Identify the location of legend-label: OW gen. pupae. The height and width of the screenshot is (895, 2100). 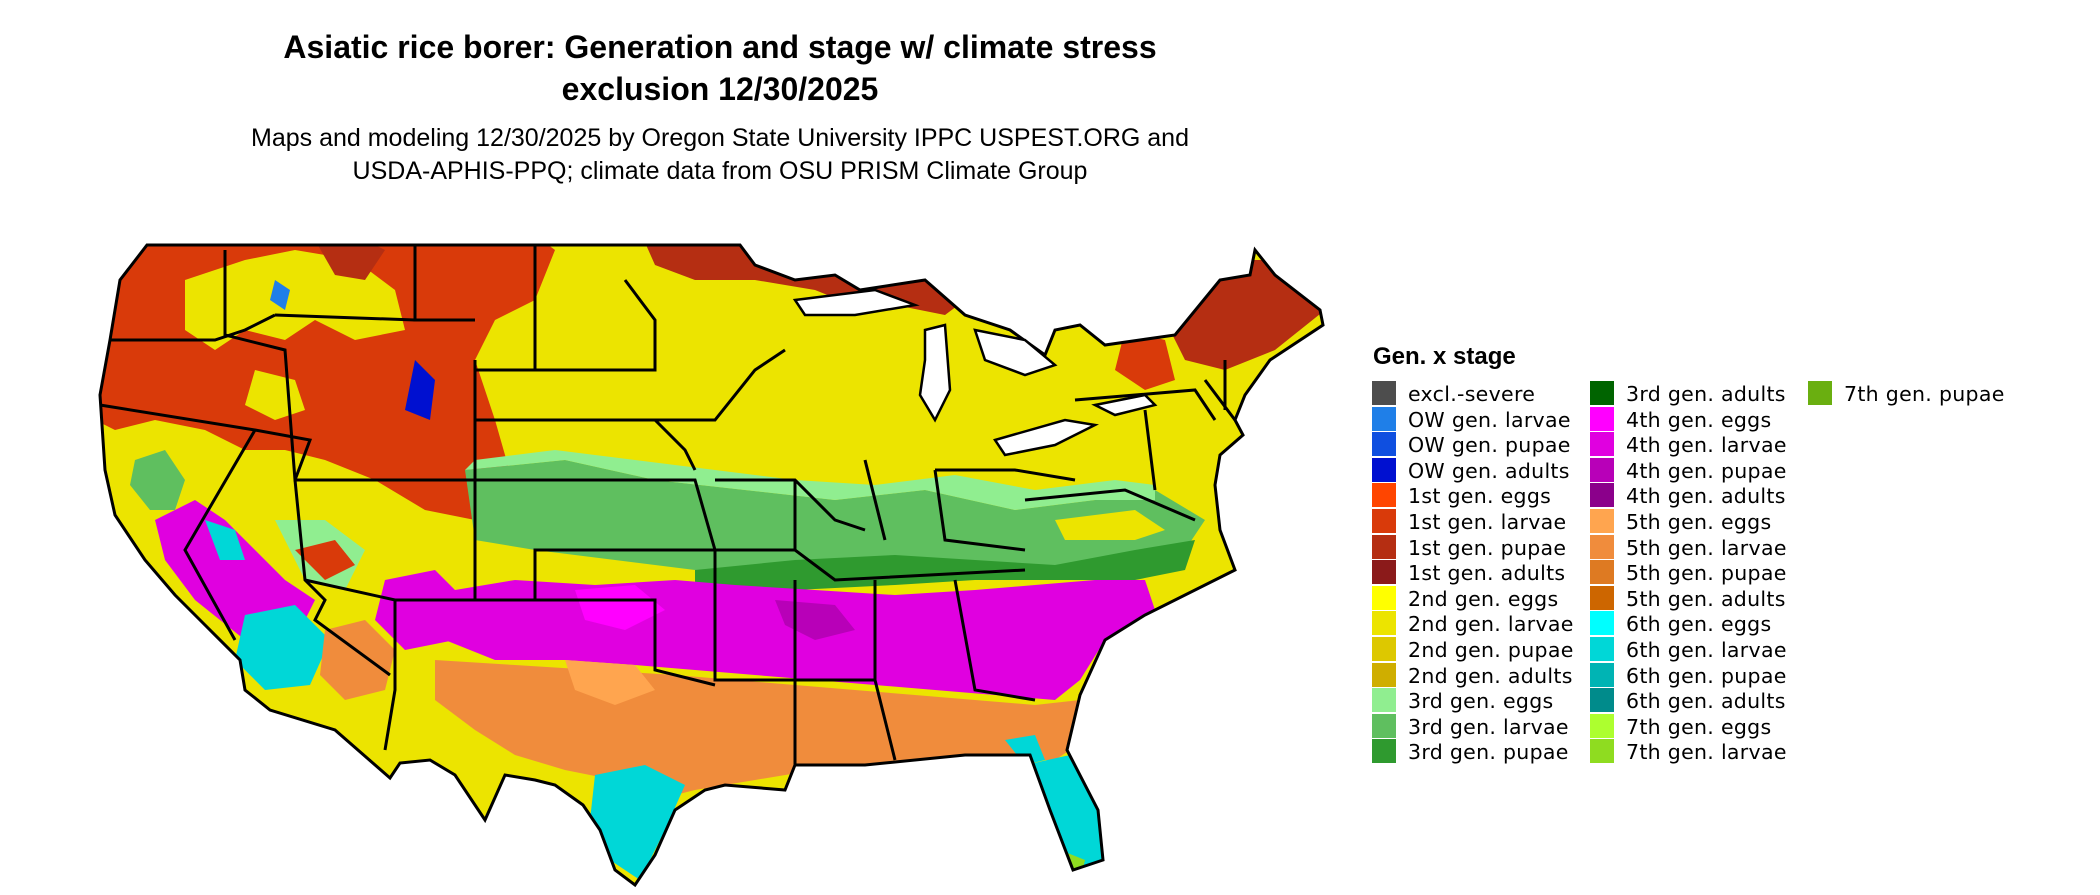
(1489, 445).